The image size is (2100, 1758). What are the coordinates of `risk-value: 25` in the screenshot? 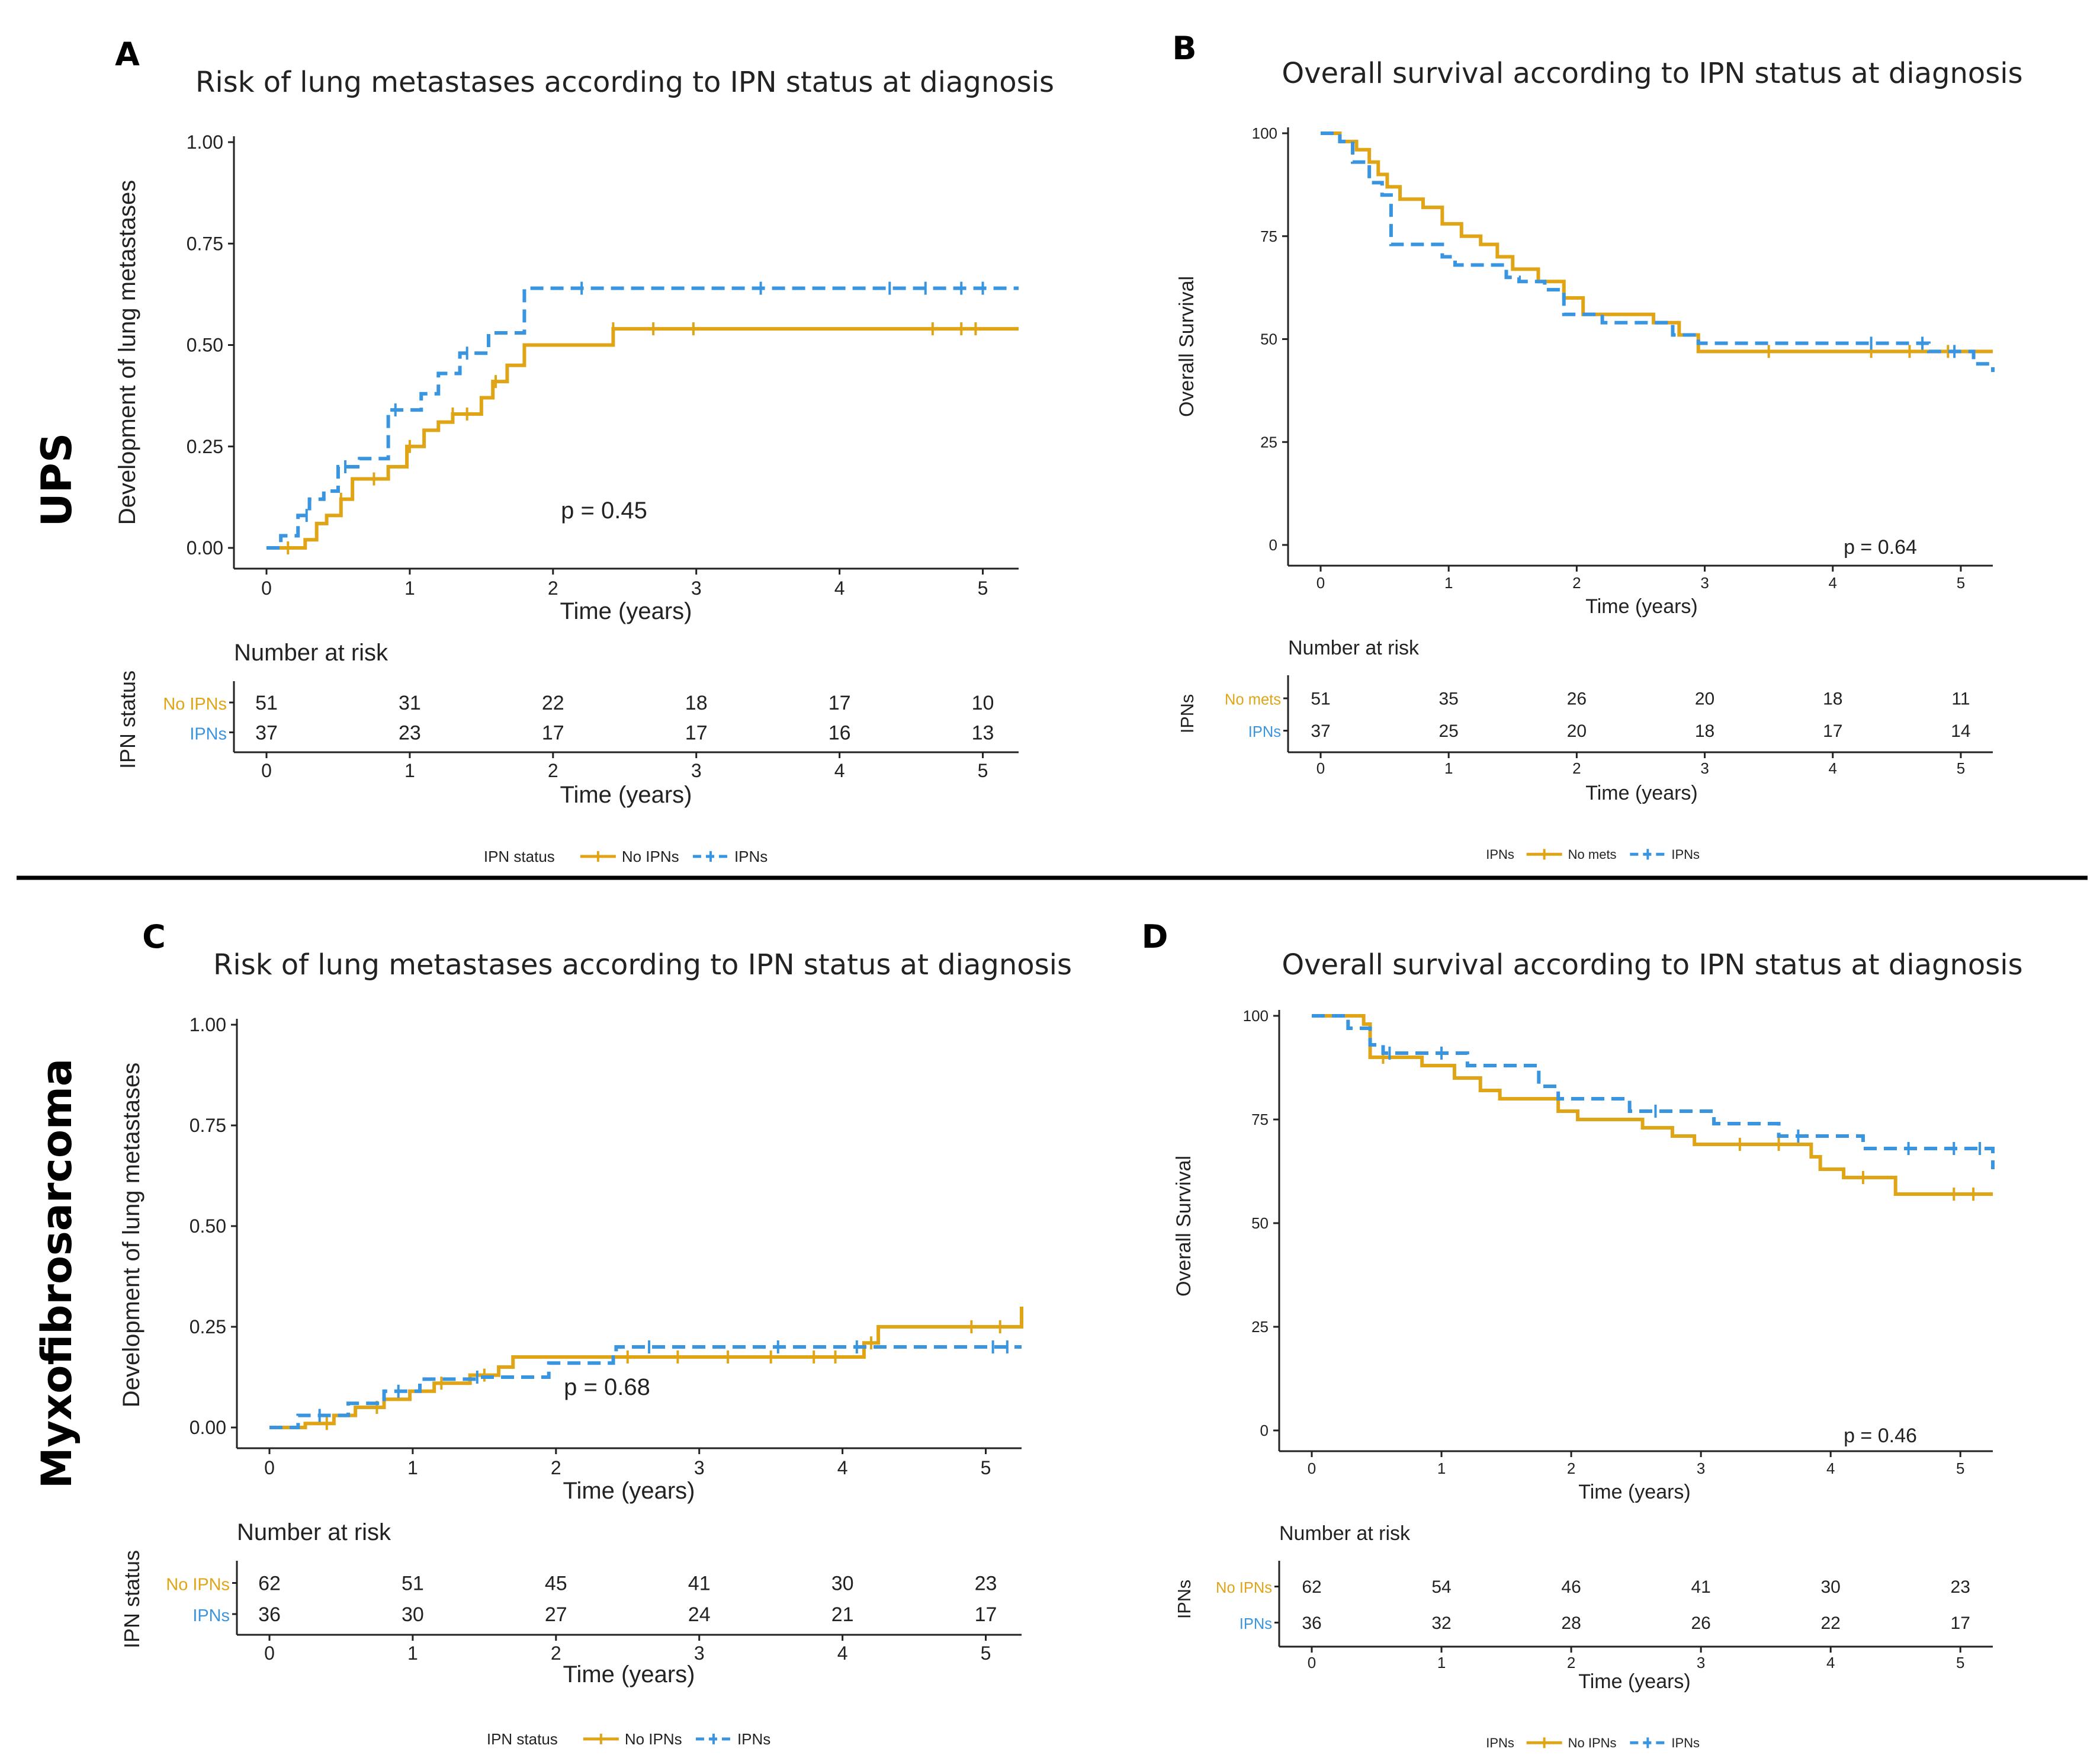 It's located at (1449, 731).